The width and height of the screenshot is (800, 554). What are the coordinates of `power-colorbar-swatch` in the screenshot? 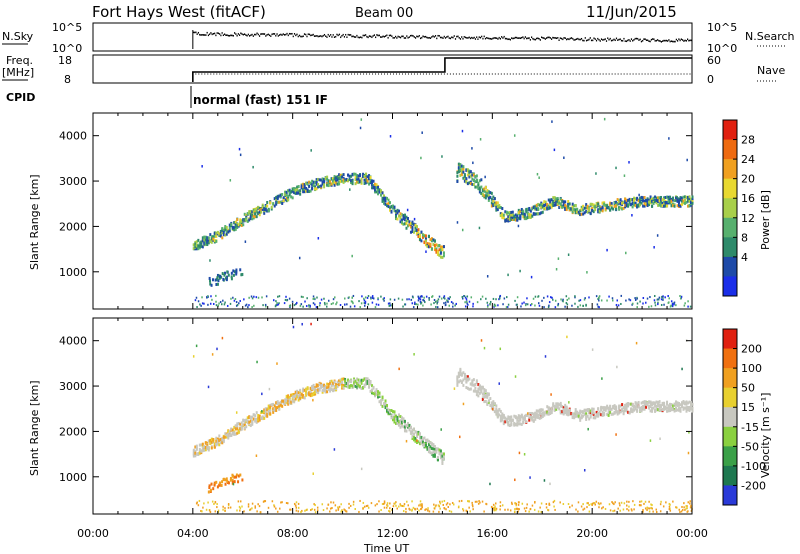 It's located at (730, 266).